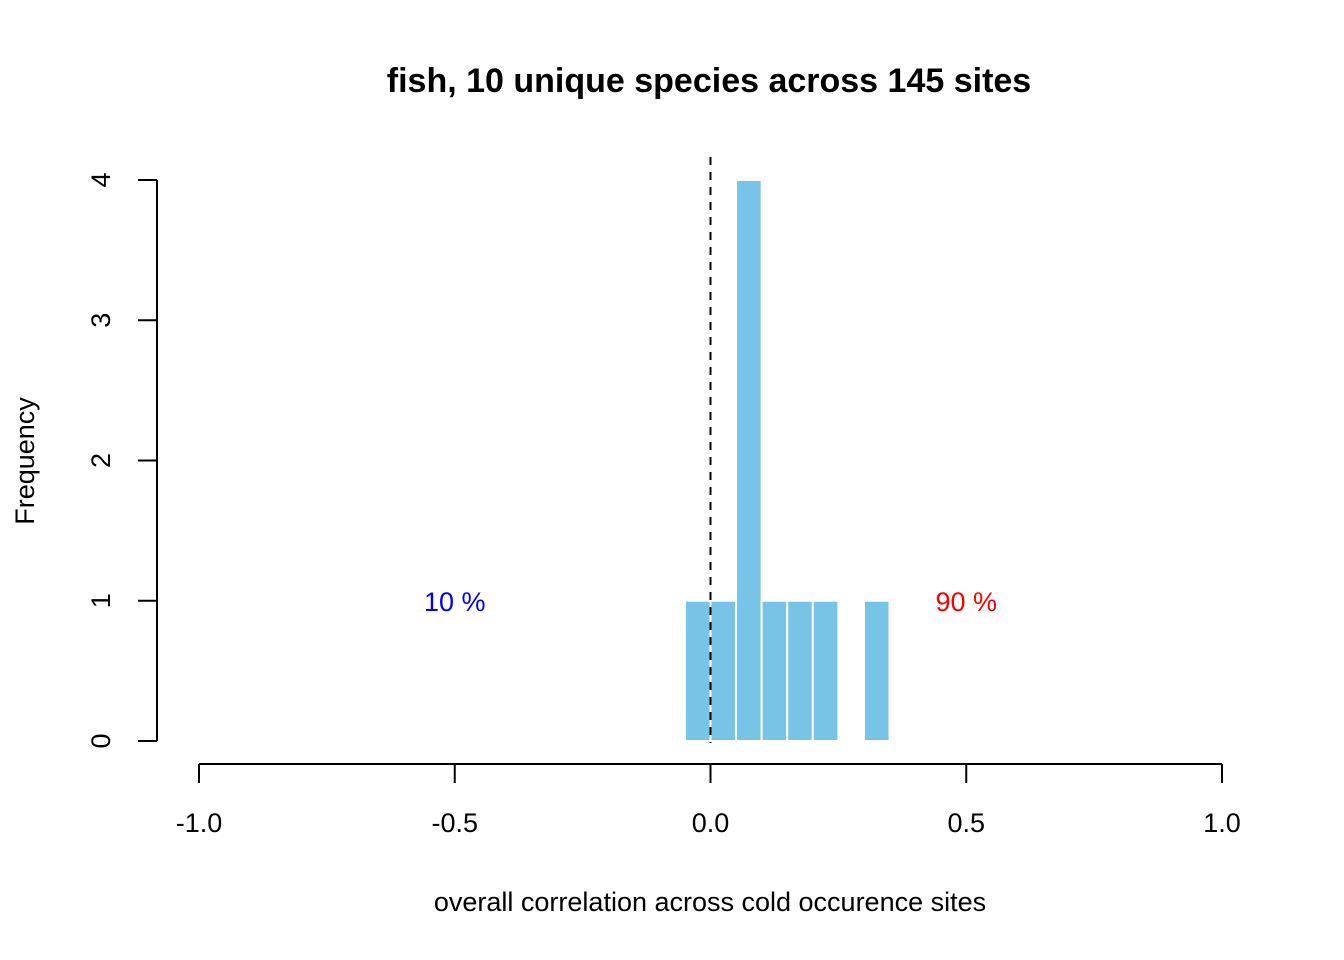 The image size is (1344, 960). I want to click on y-tick-label: 4, so click(101, 179).